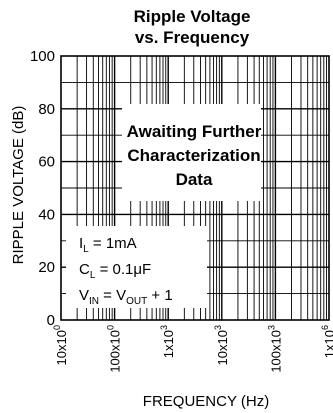 The height and width of the screenshot is (413, 333). I want to click on annotation-line-1: Awaiting Further, so click(194, 131).